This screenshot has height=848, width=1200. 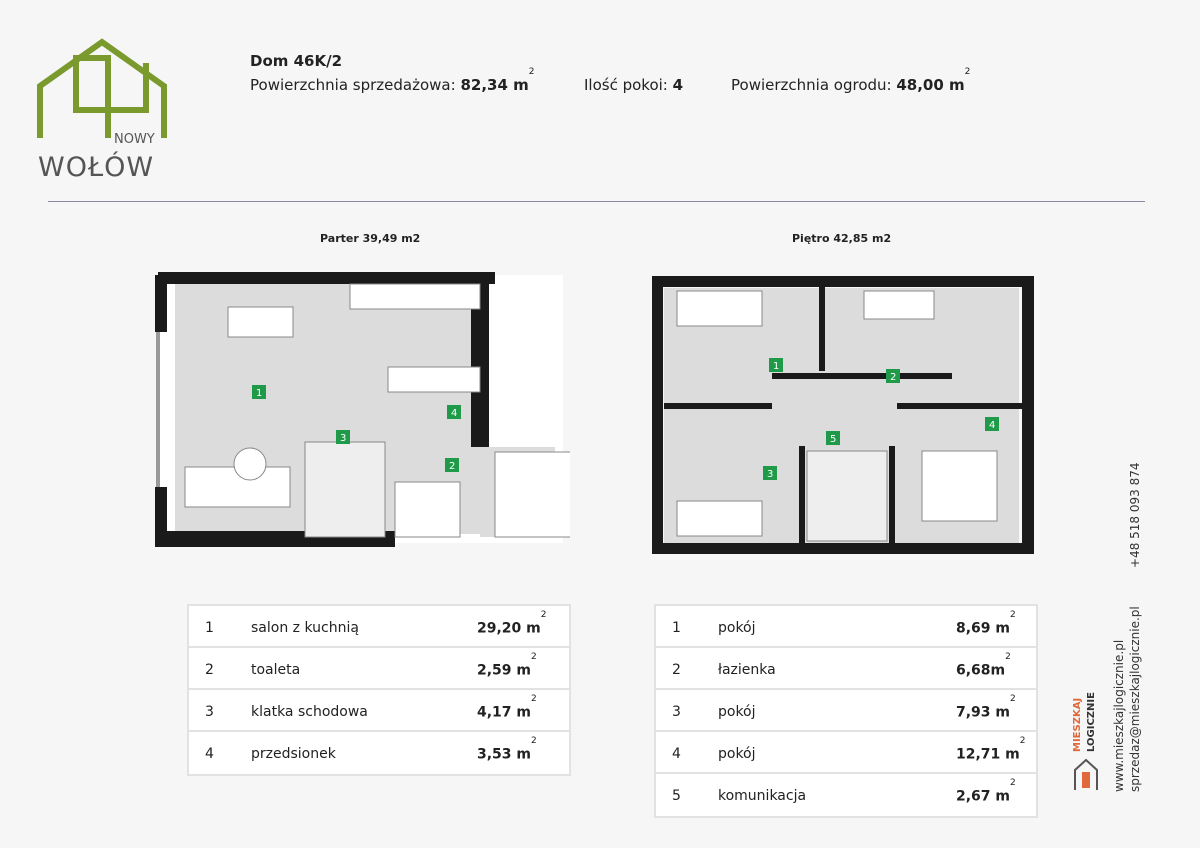 What do you see at coordinates (596, 201) in the screenshot?
I see `divider` at bounding box center [596, 201].